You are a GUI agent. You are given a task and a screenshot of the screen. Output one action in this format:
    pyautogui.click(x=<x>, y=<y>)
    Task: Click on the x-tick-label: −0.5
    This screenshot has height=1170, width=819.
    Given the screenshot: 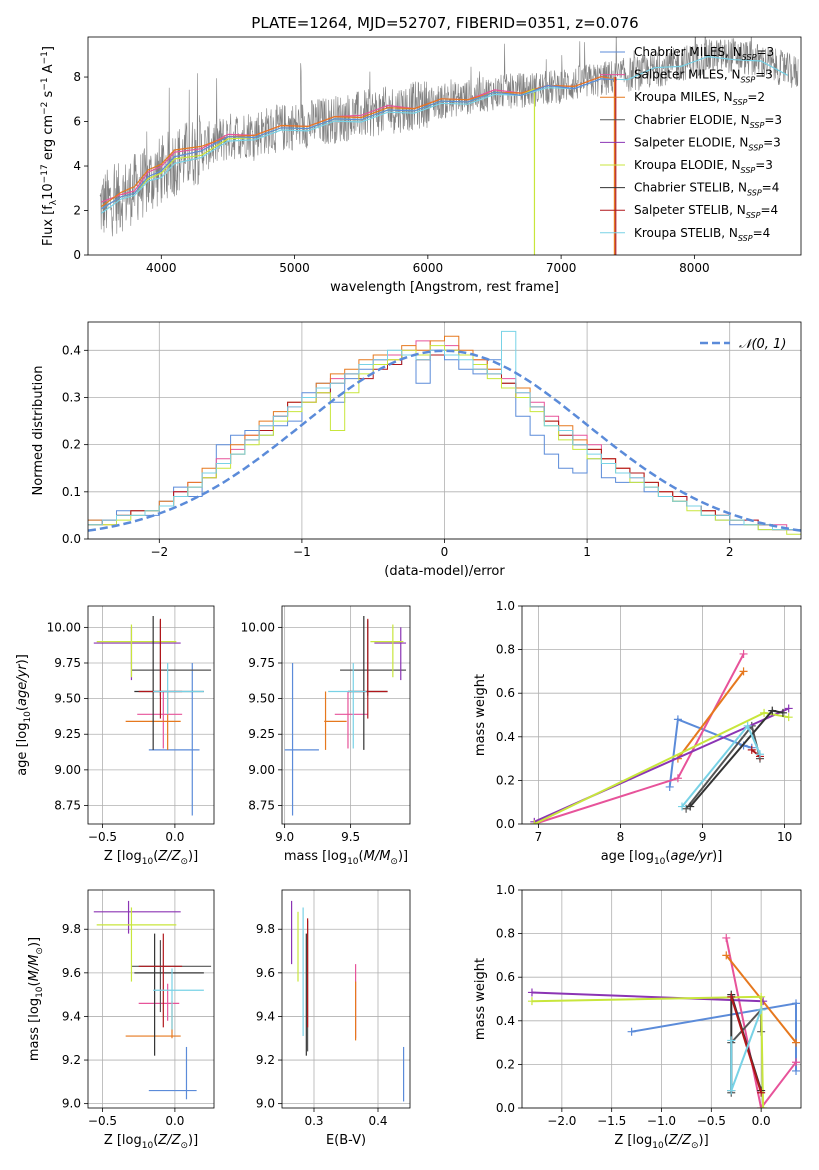 What is the action you would take?
    pyautogui.click(x=102, y=837)
    